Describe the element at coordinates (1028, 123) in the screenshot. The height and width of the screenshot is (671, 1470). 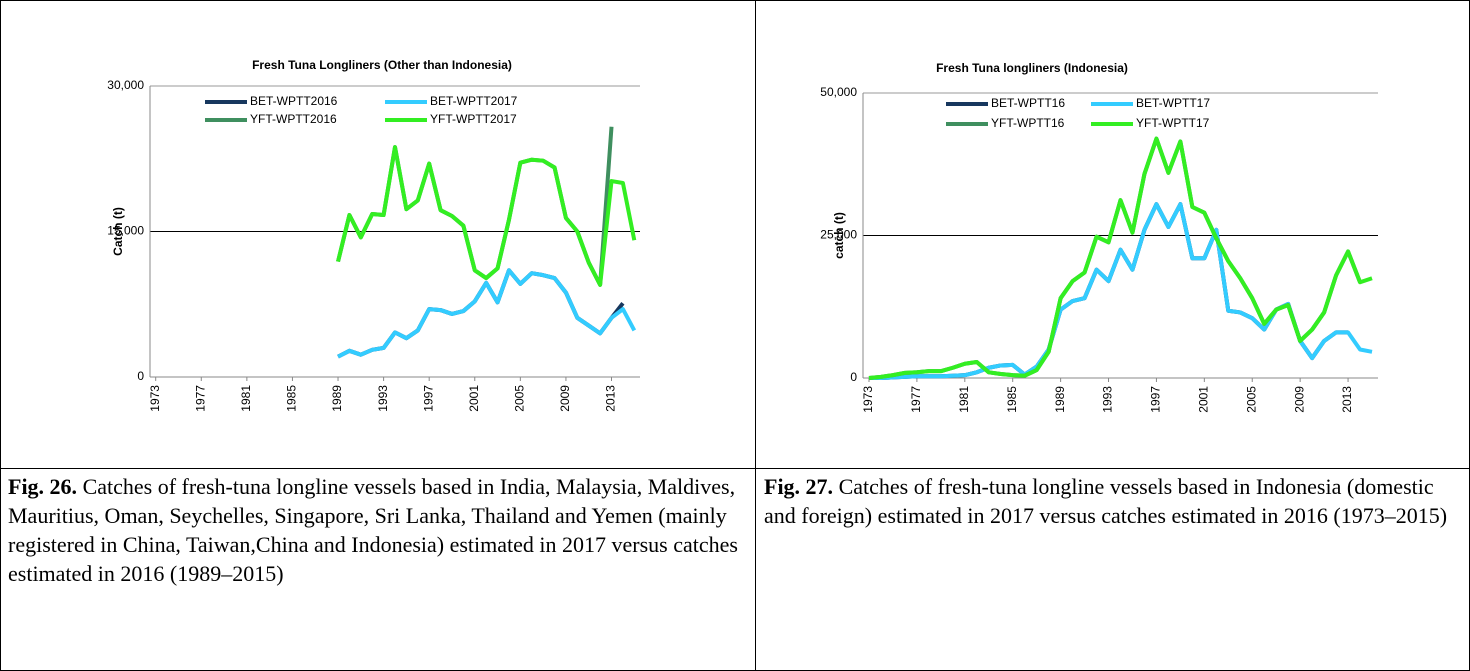
I see `legend-label: YFT-WPTT16` at that location.